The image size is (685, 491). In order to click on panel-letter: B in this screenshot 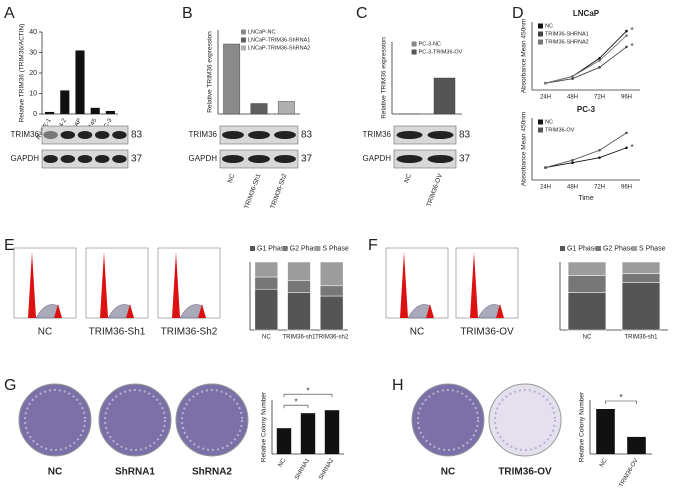, I will do `click(187, 13)`.